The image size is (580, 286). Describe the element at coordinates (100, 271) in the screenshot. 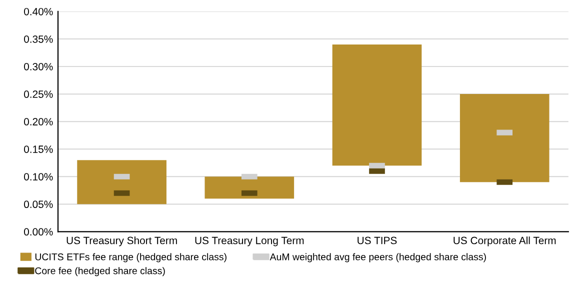

I see `legend-label: Core fee (hedged share class)` at that location.